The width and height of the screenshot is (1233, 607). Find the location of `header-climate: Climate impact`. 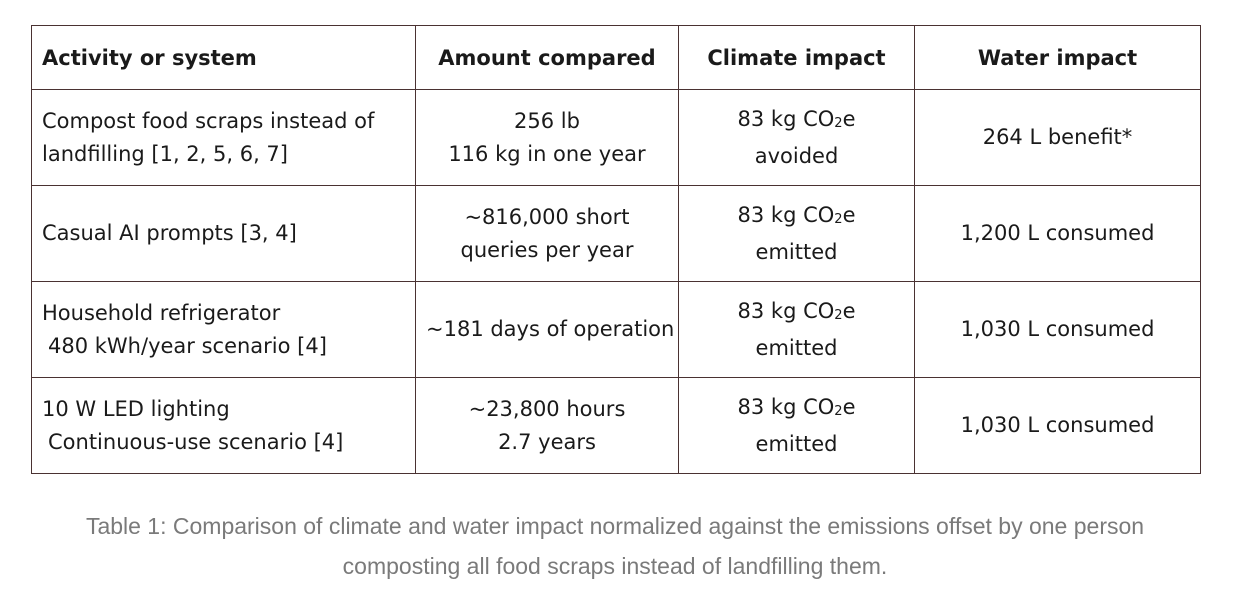

header-climate: Climate impact is located at coordinates (796, 57).